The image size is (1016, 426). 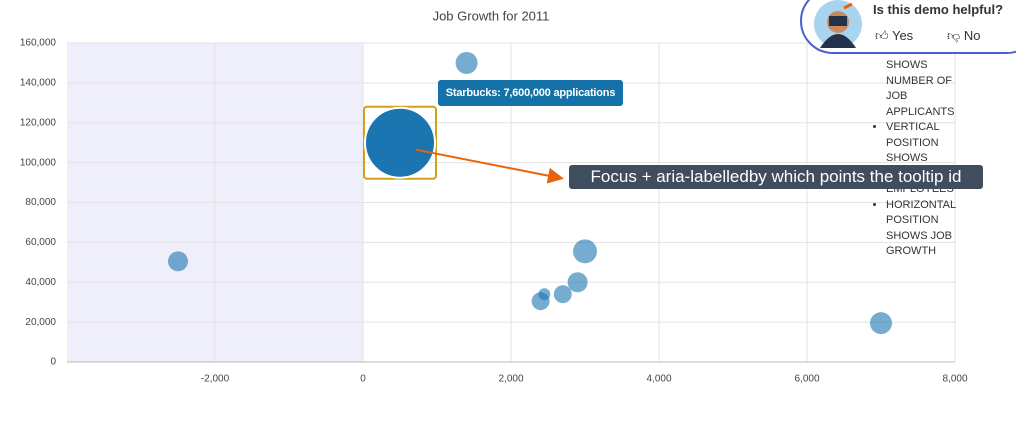 What do you see at coordinates (53, 362) in the screenshot?
I see `y-tick-label: 0` at bounding box center [53, 362].